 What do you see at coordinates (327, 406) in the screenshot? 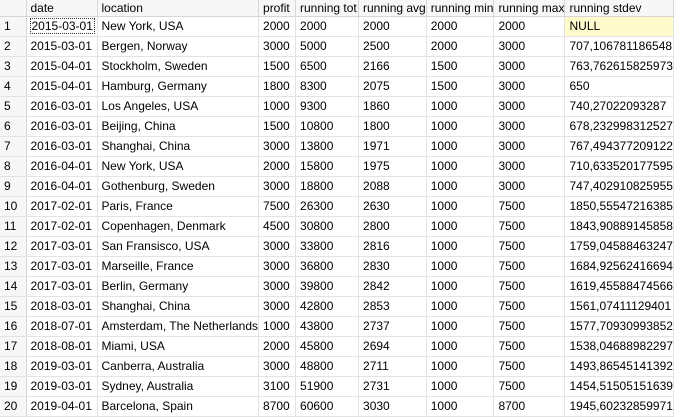
I see `data-cell: 60600` at bounding box center [327, 406].